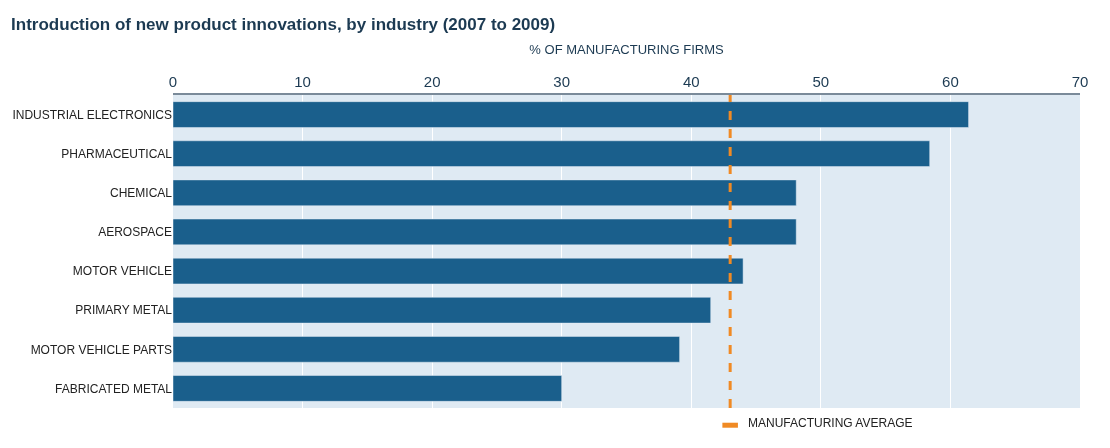  Describe the element at coordinates (950, 81) in the screenshot. I see `x-tick-label: 60` at that location.